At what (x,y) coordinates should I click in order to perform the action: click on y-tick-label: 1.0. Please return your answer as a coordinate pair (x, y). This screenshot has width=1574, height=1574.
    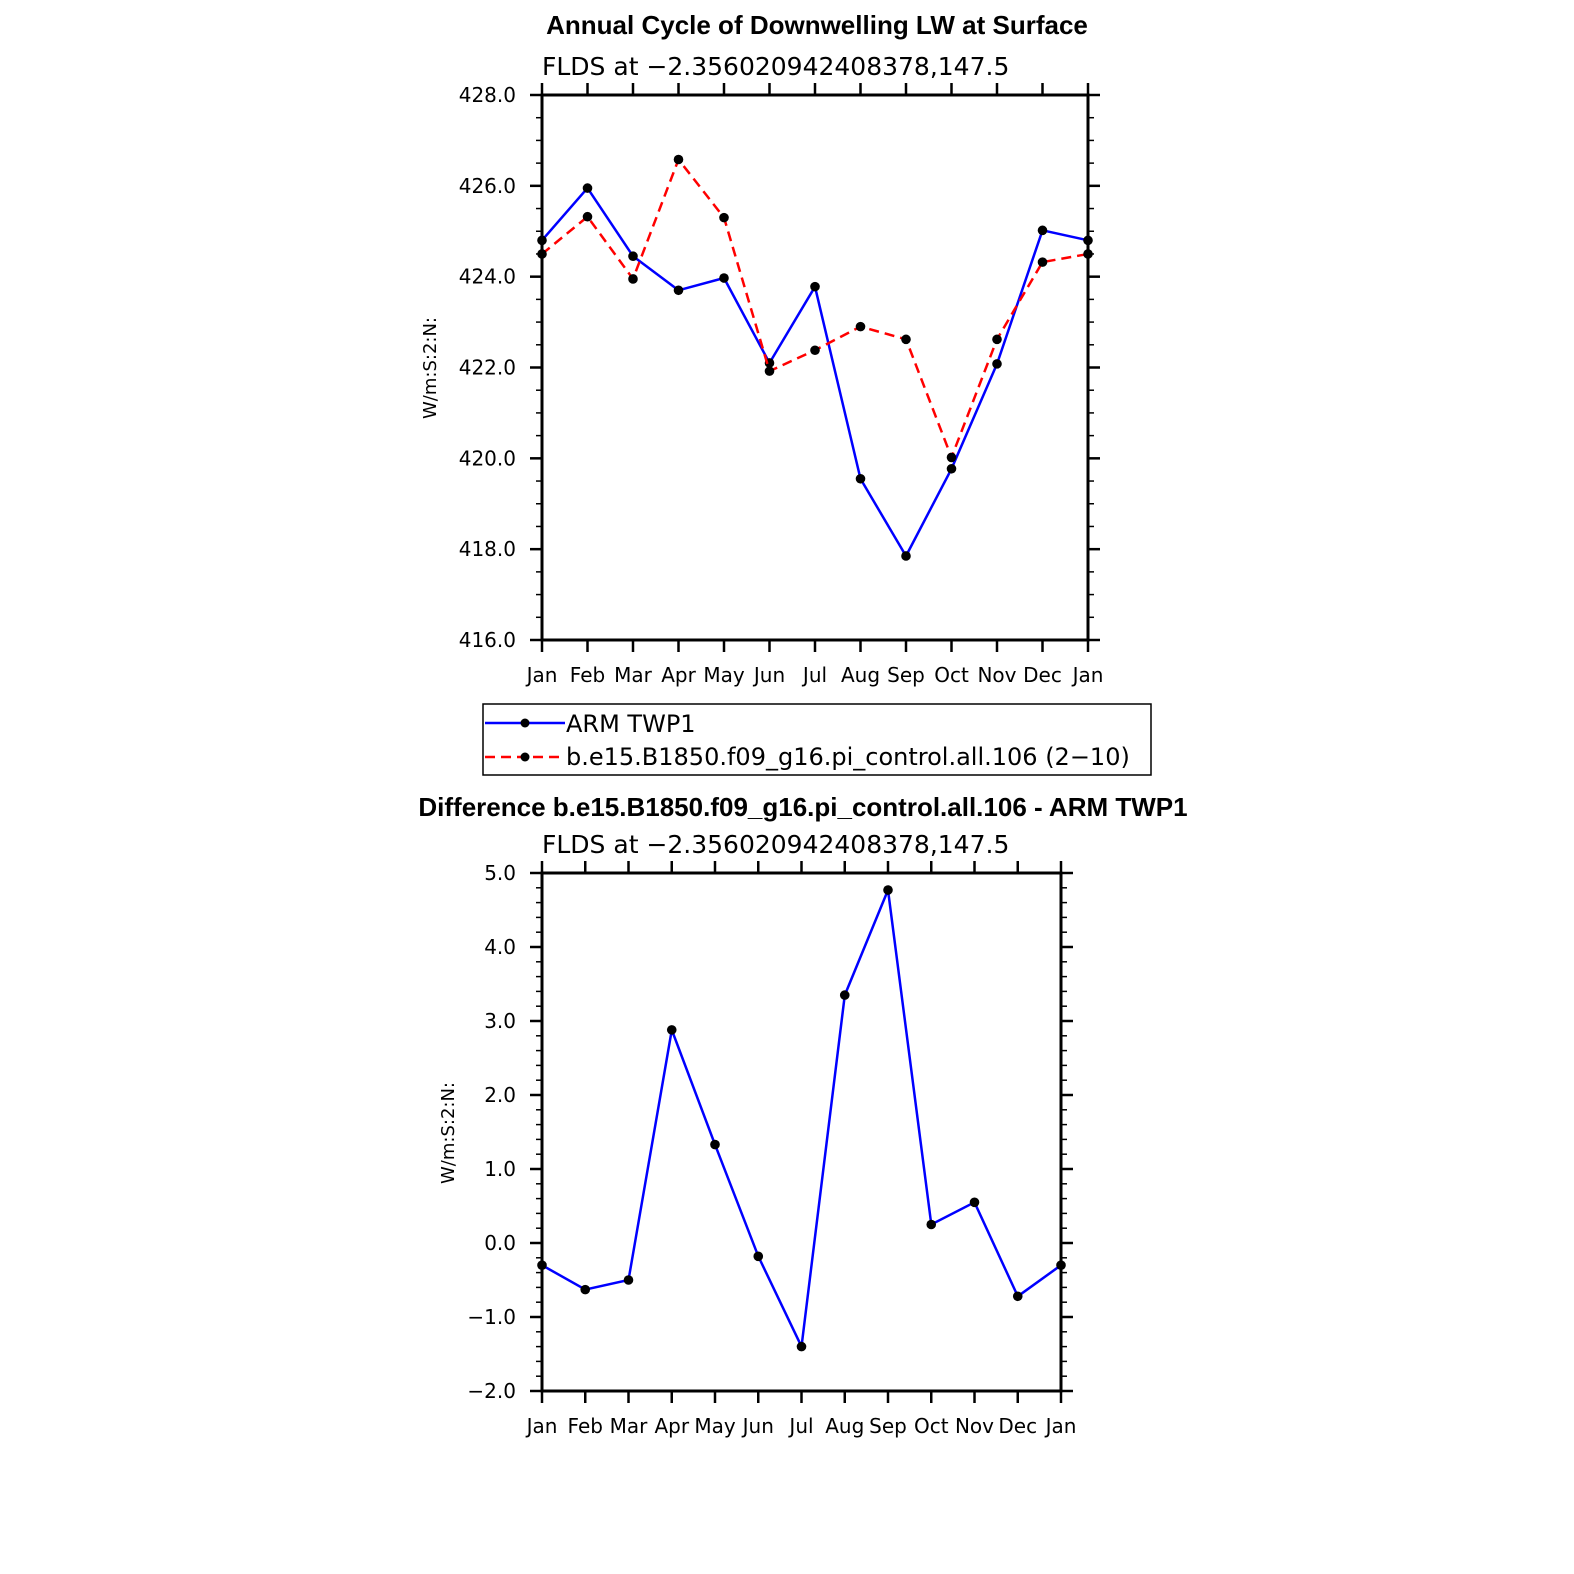
    Looking at the image, I should click on (500, 1169).